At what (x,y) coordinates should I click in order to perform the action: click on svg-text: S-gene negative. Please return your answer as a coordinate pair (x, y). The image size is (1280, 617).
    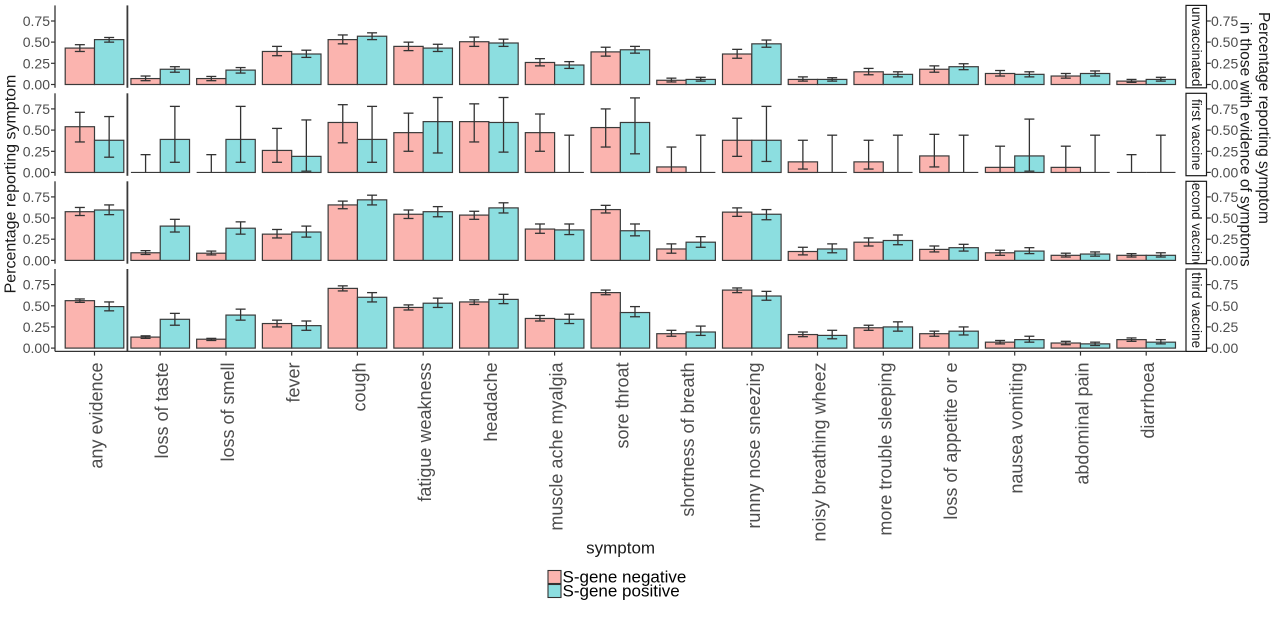
    Looking at the image, I should click on (625, 577).